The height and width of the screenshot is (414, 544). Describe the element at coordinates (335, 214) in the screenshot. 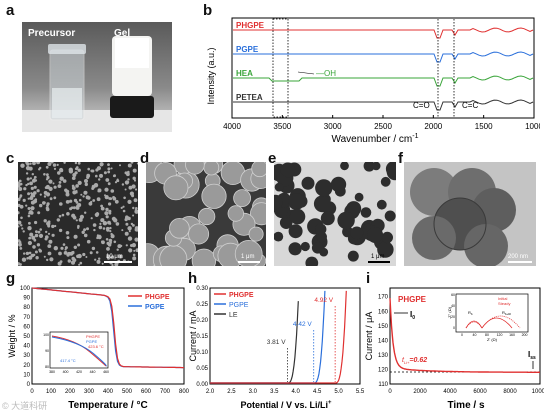

I see `tem-image-e: 1 μm` at that location.